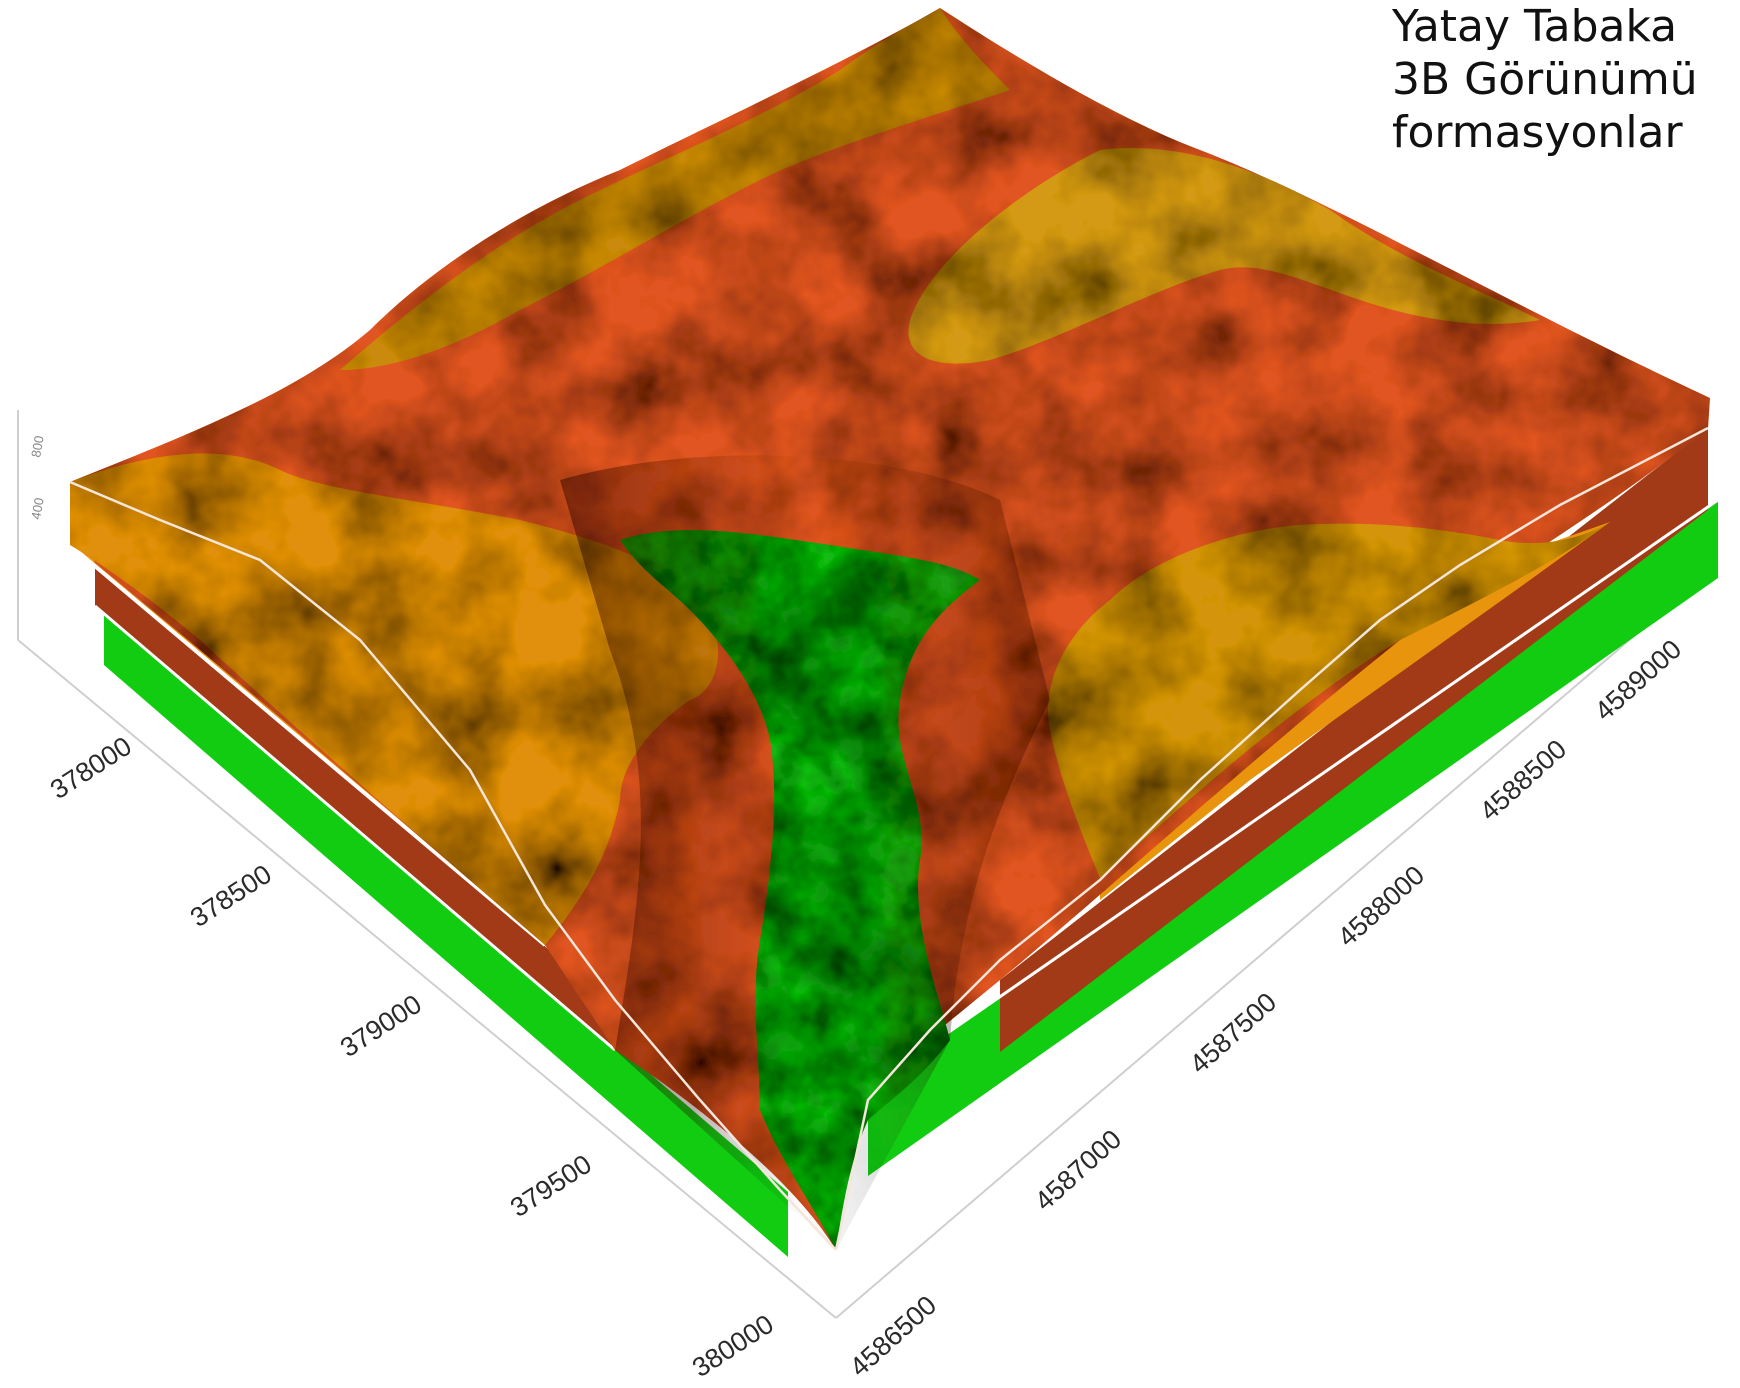  What do you see at coordinates (1329, 700) in the screenshot?
I see `orange-formation-east` at bounding box center [1329, 700].